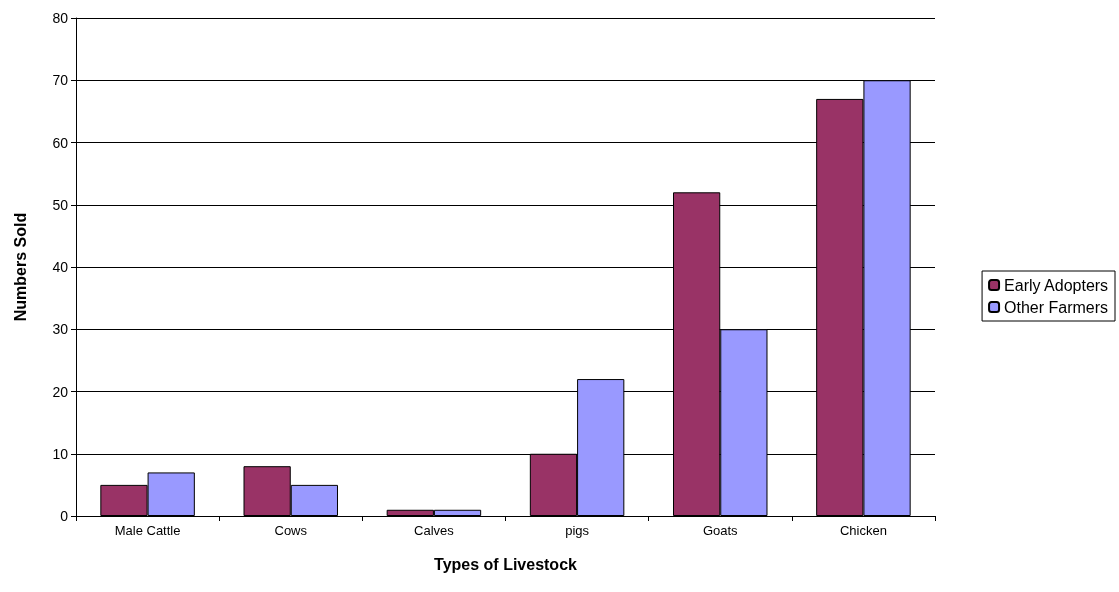 This screenshot has height=592, width=1119. What do you see at coordinates (720, 530) in the screenshot?
I see `x-tick-label: Goats` at bounding box center [720, 530].